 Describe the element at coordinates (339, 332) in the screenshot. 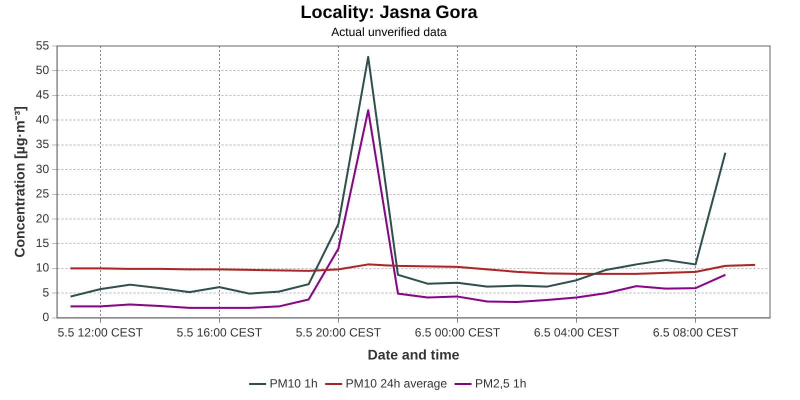

I see `x-tick-label: 5.5 20:00 CEST` at that location.